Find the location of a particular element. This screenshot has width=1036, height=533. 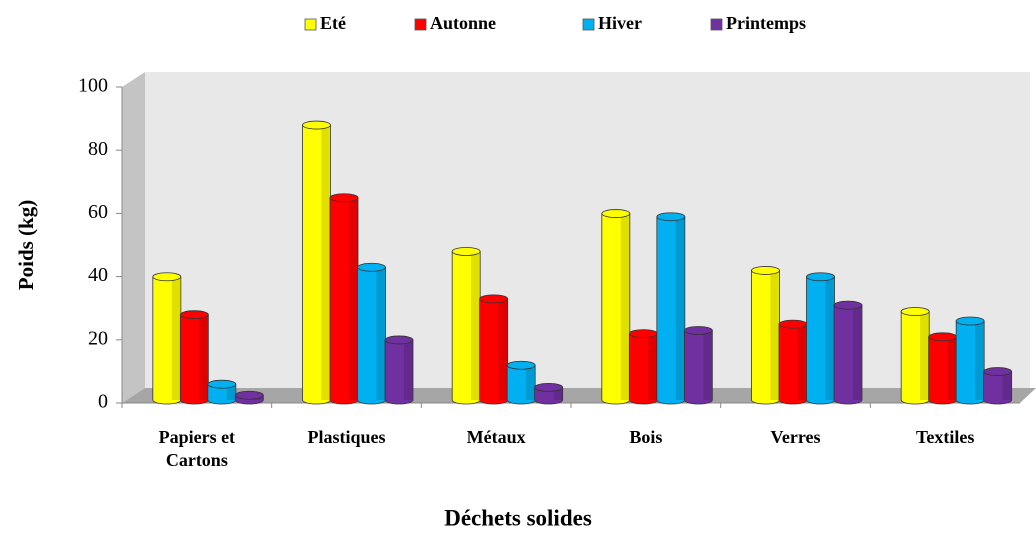

y-tick-label: 100 is located at coordinates (93, 86).